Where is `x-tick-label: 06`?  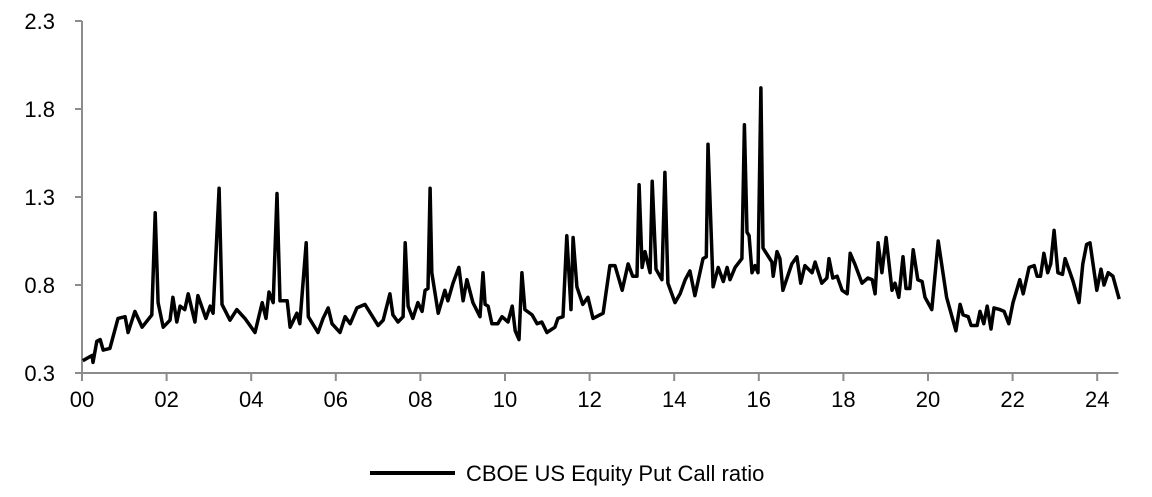 x-tick-label: 06 is located at coordinates (336, 399).